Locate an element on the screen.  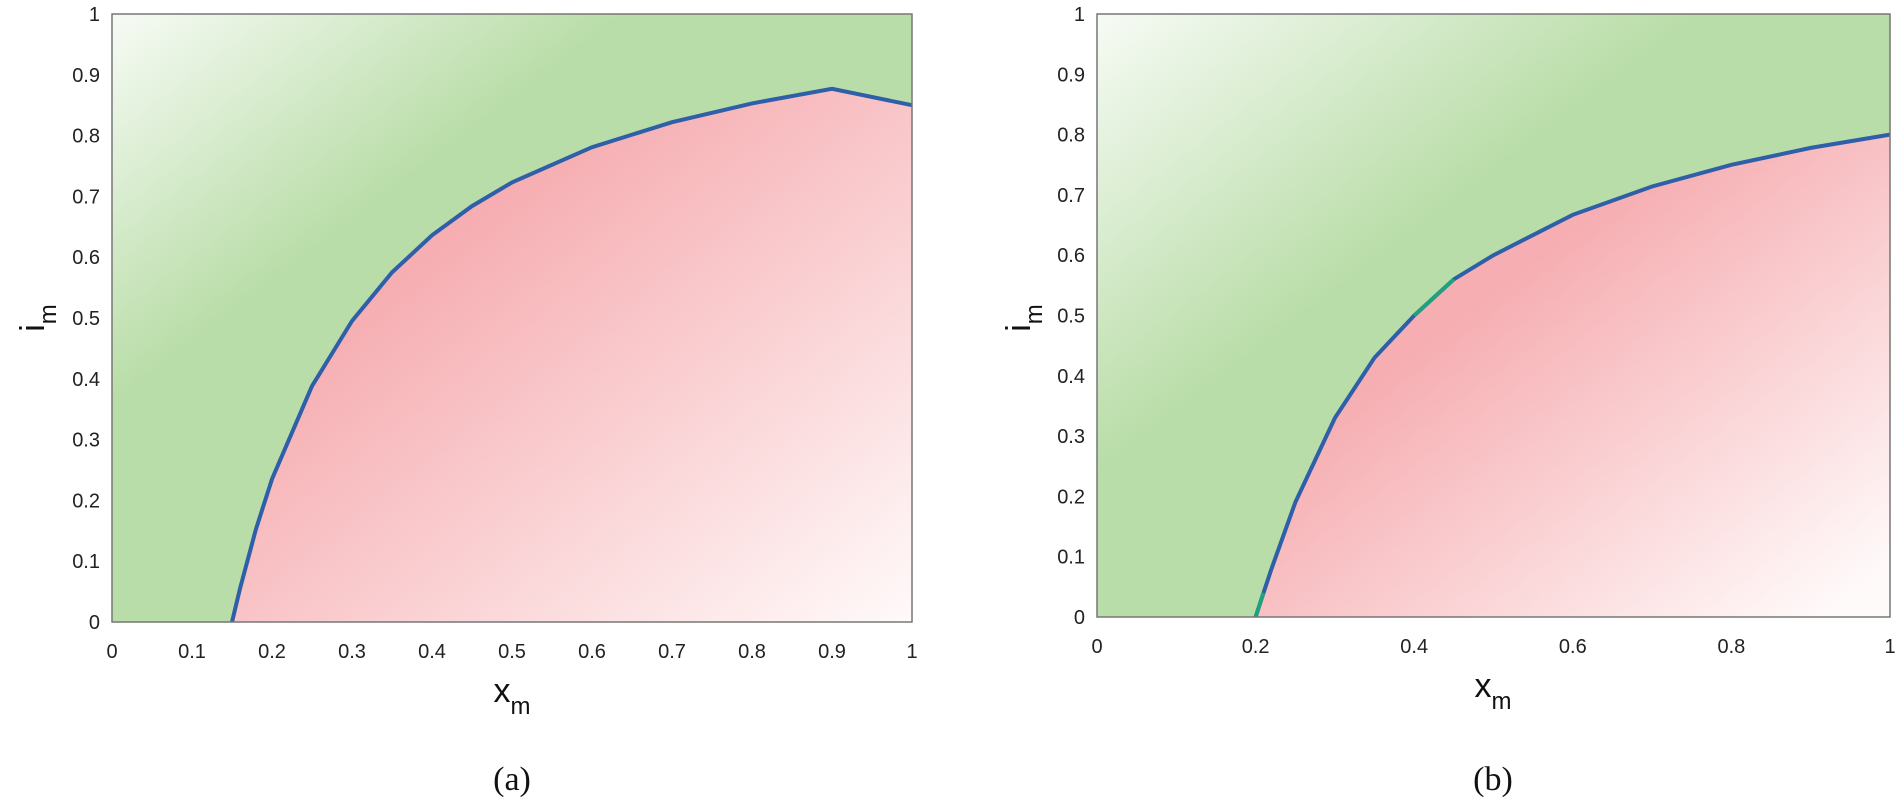
x-tick-label: 0.3 is located at coordinates (352, 652).